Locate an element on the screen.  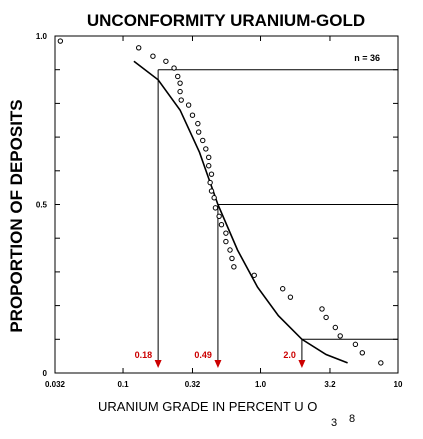
chart-title: UNCONFORMITY URANIUM-GOLD is located at coordinates (226, 20).